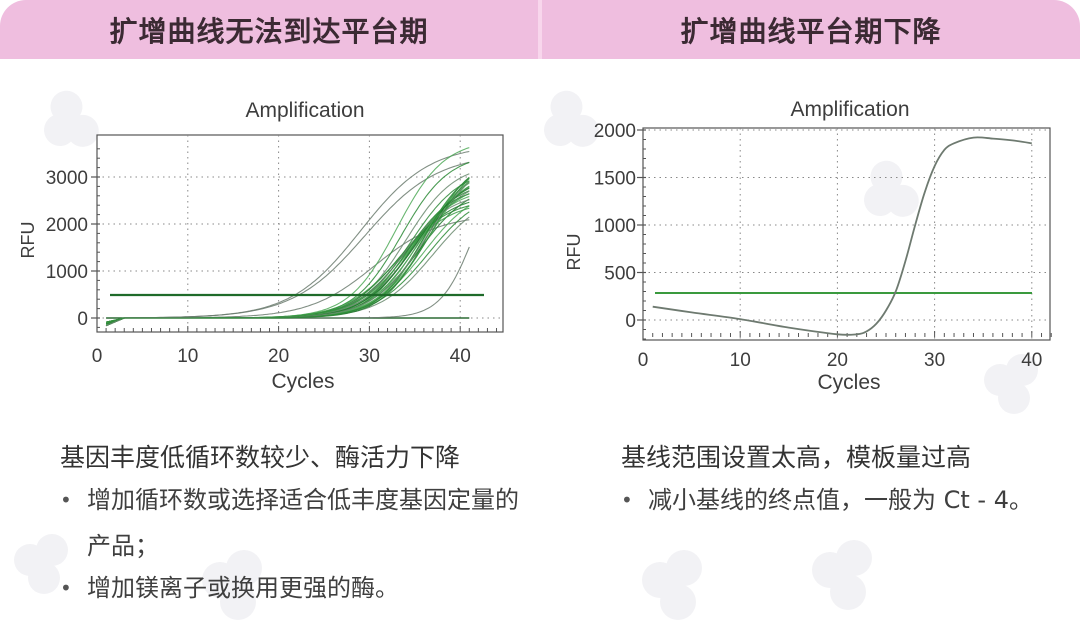 The height and width of the screenshot is (638, 1080). I want to click on solution-text: 减小基线的终点值，一般为 Ct - 4。, so click(840, 500).